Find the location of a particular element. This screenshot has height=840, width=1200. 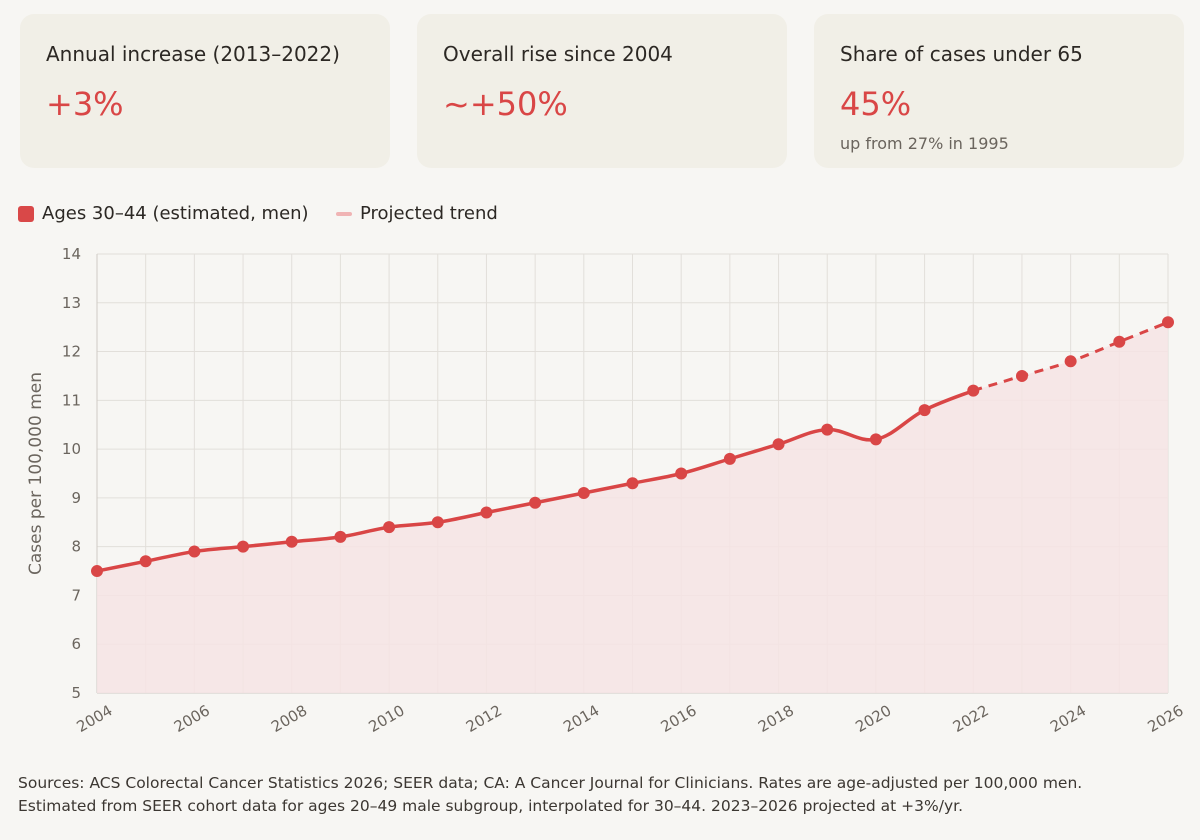

y-tick-label: 14 is located at coordinates (71, 254).